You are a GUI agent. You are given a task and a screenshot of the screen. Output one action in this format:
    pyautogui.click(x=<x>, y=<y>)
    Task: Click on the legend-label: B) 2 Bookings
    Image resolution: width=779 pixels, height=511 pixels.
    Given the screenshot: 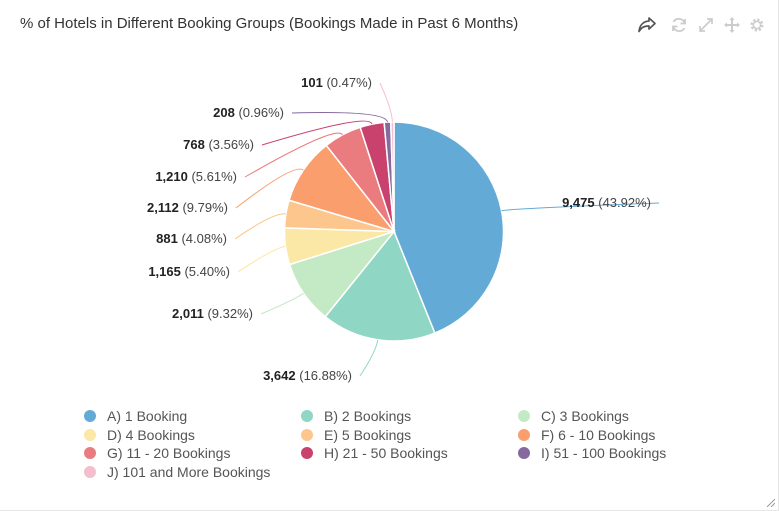 What is the action you would take?
    pyautogui.click(x=368, y=416)
    